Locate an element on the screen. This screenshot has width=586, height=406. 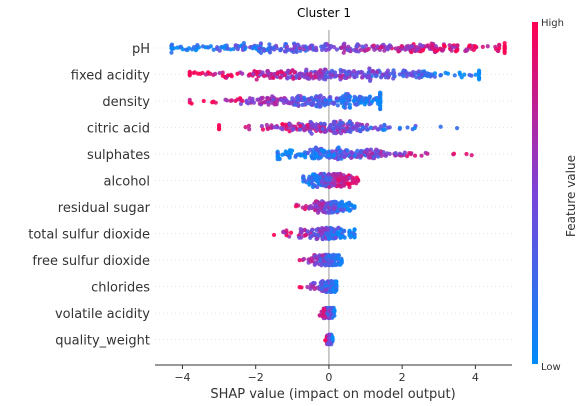
colorbar-high-label: High is located at coordinates (552, 23).